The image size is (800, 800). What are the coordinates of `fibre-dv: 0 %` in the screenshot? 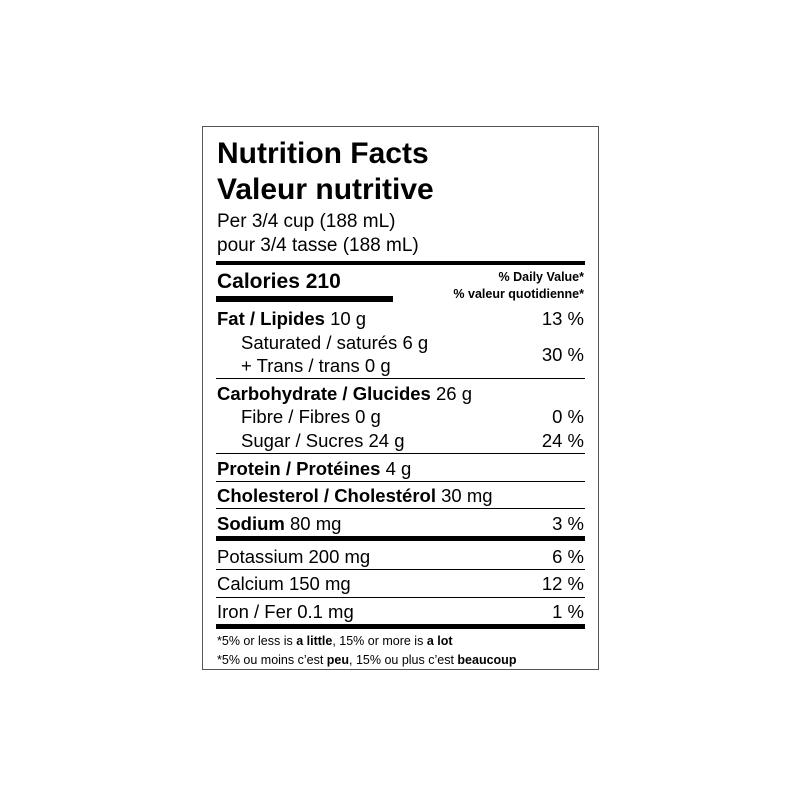 It's located at (568, 416).